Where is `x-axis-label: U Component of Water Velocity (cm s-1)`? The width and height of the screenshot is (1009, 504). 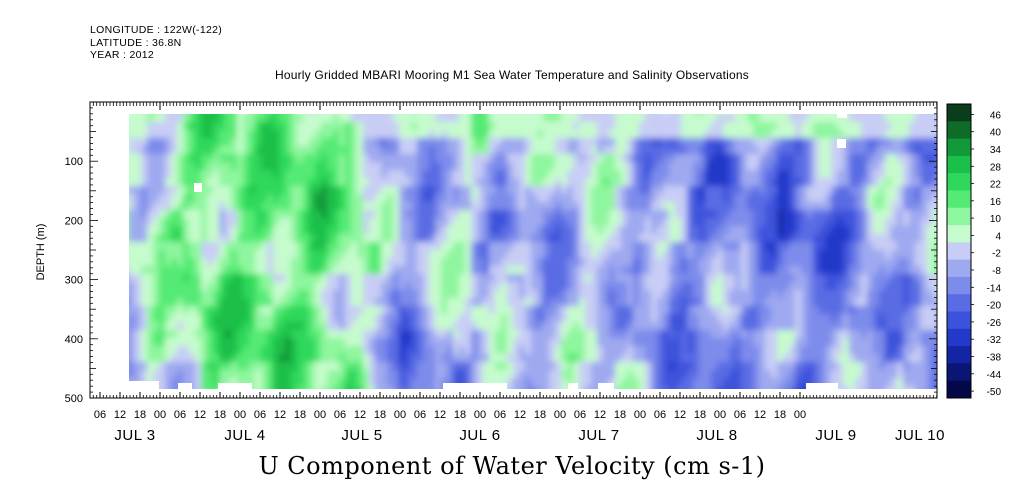 x-axis-label: U Component of Water Velocity (cm s-1) is located at coordinates (512, 466).